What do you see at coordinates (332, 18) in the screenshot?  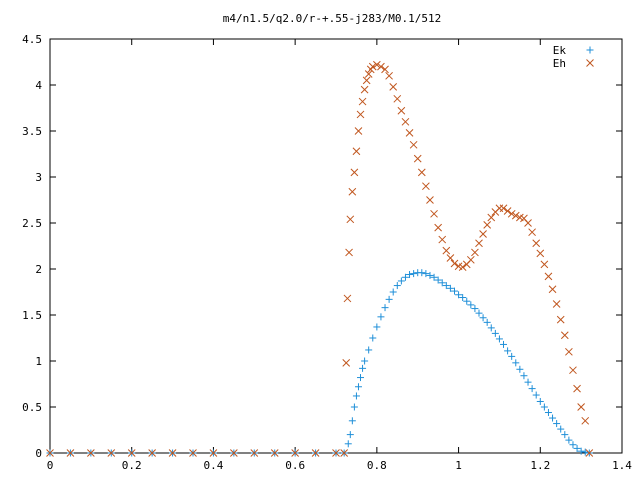 I see `chart-title: m4/n1.5/q2.0/r-+.55-j283/M0.1/512` at bounding box center [332, 18].